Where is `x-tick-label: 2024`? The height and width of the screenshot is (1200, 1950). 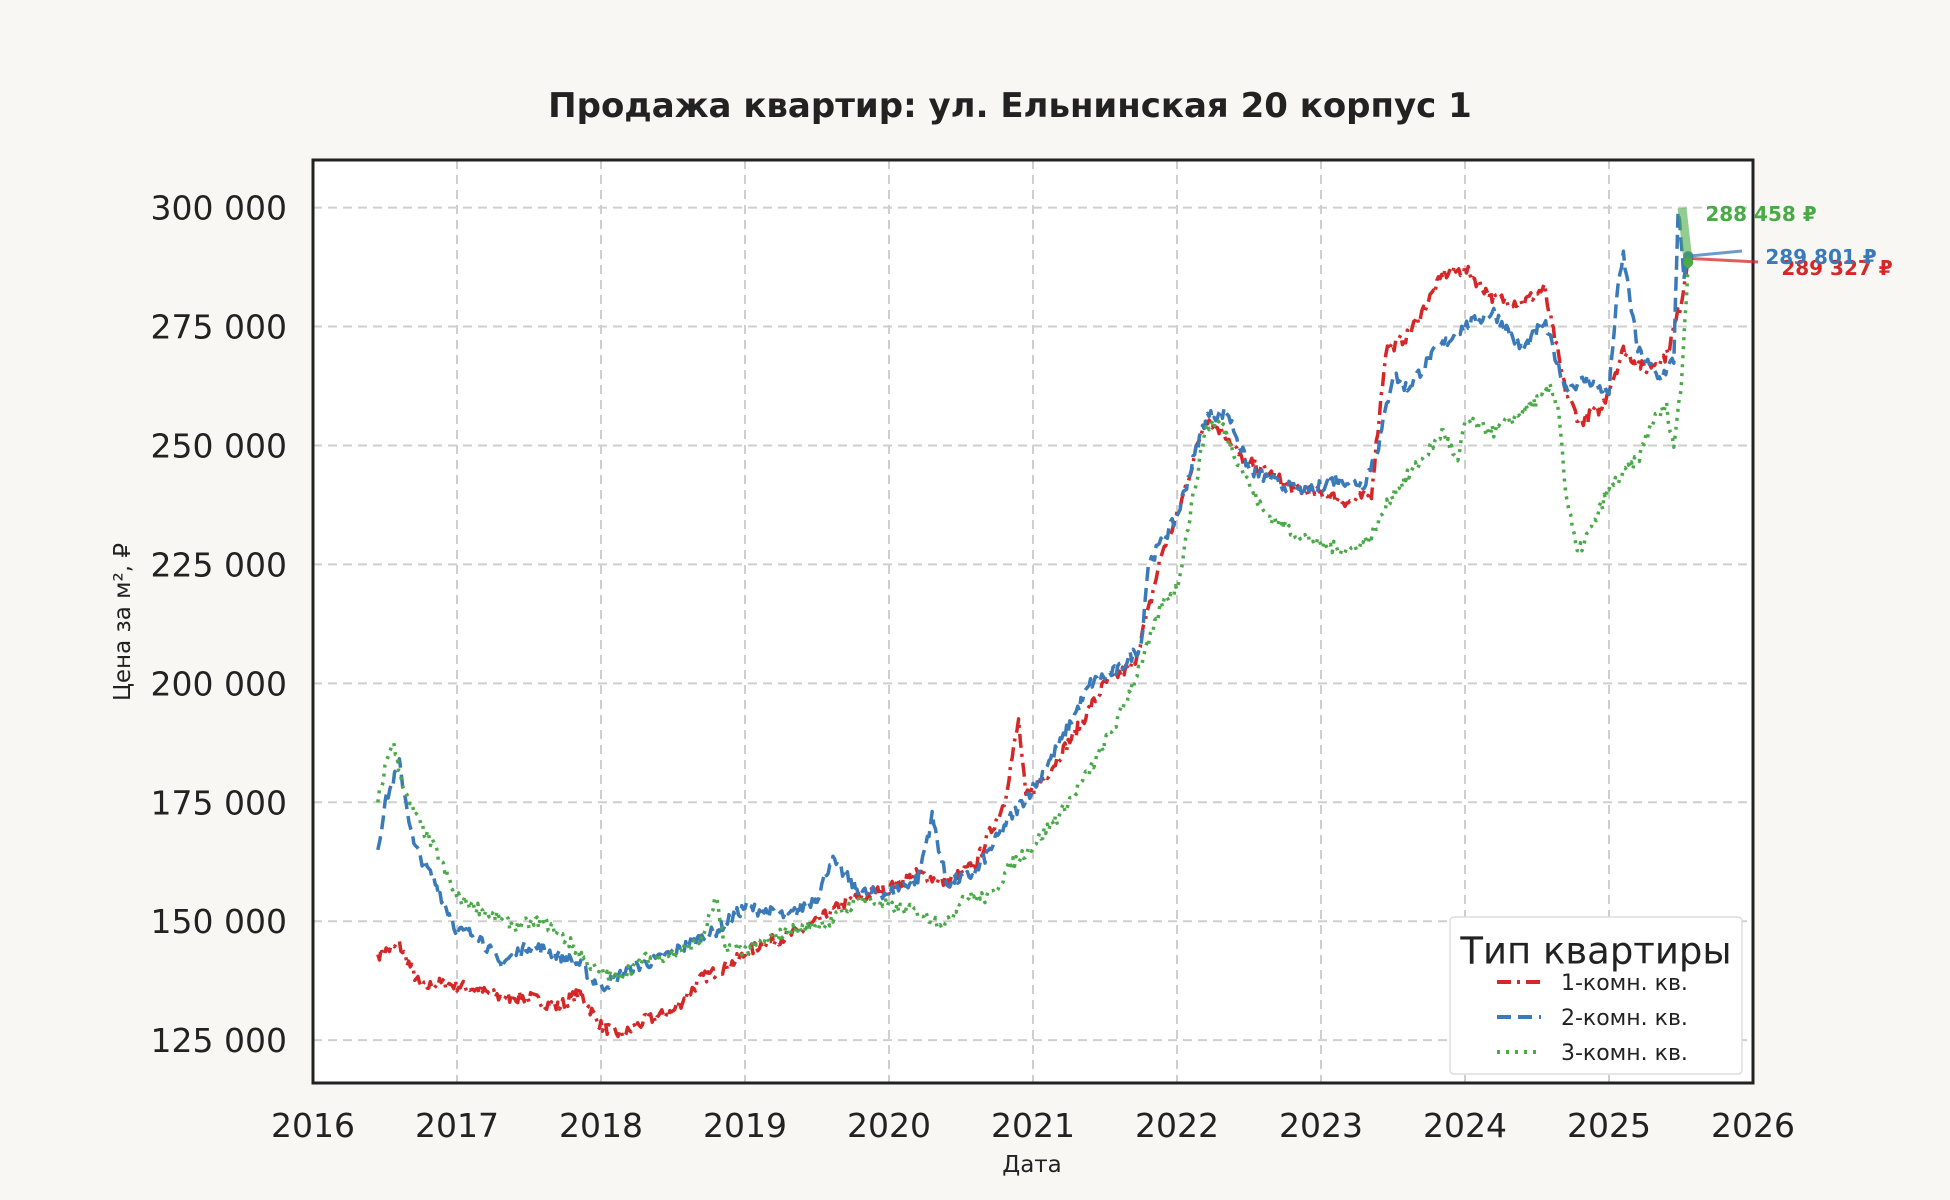 x-tick-label: 2024 is located at coordinates (1465, 1125).